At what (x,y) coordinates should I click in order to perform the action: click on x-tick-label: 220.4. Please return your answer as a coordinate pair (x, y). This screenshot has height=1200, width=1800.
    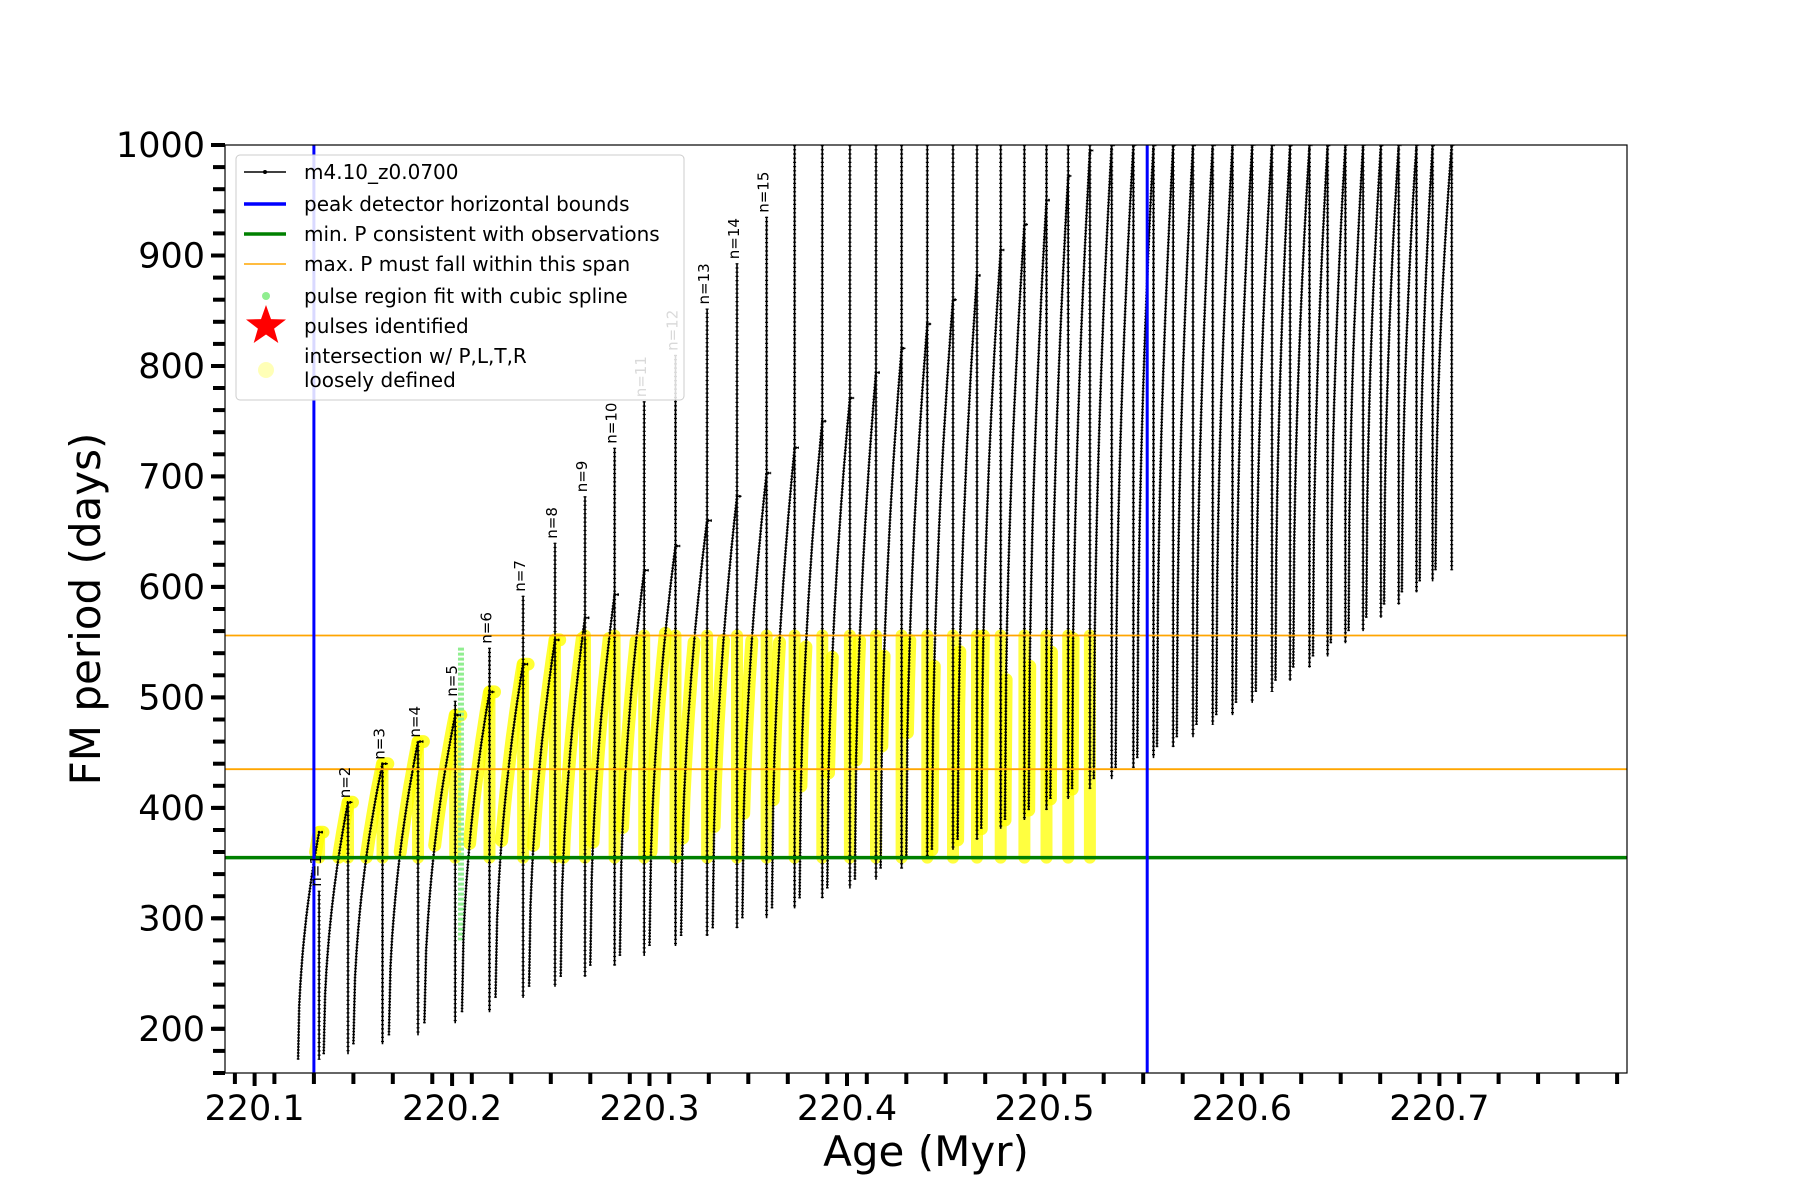
    Looking at the image, I should click on (847, 1109).